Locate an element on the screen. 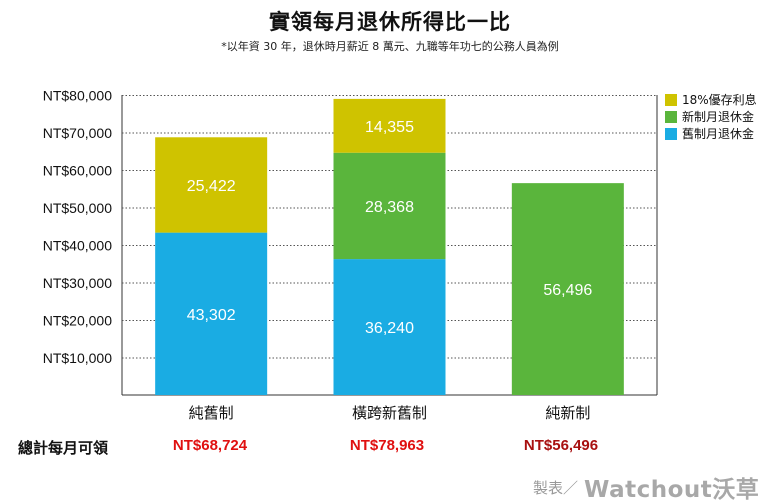  total-value-new: NT$56,496 is located at coordinates (561, 445).